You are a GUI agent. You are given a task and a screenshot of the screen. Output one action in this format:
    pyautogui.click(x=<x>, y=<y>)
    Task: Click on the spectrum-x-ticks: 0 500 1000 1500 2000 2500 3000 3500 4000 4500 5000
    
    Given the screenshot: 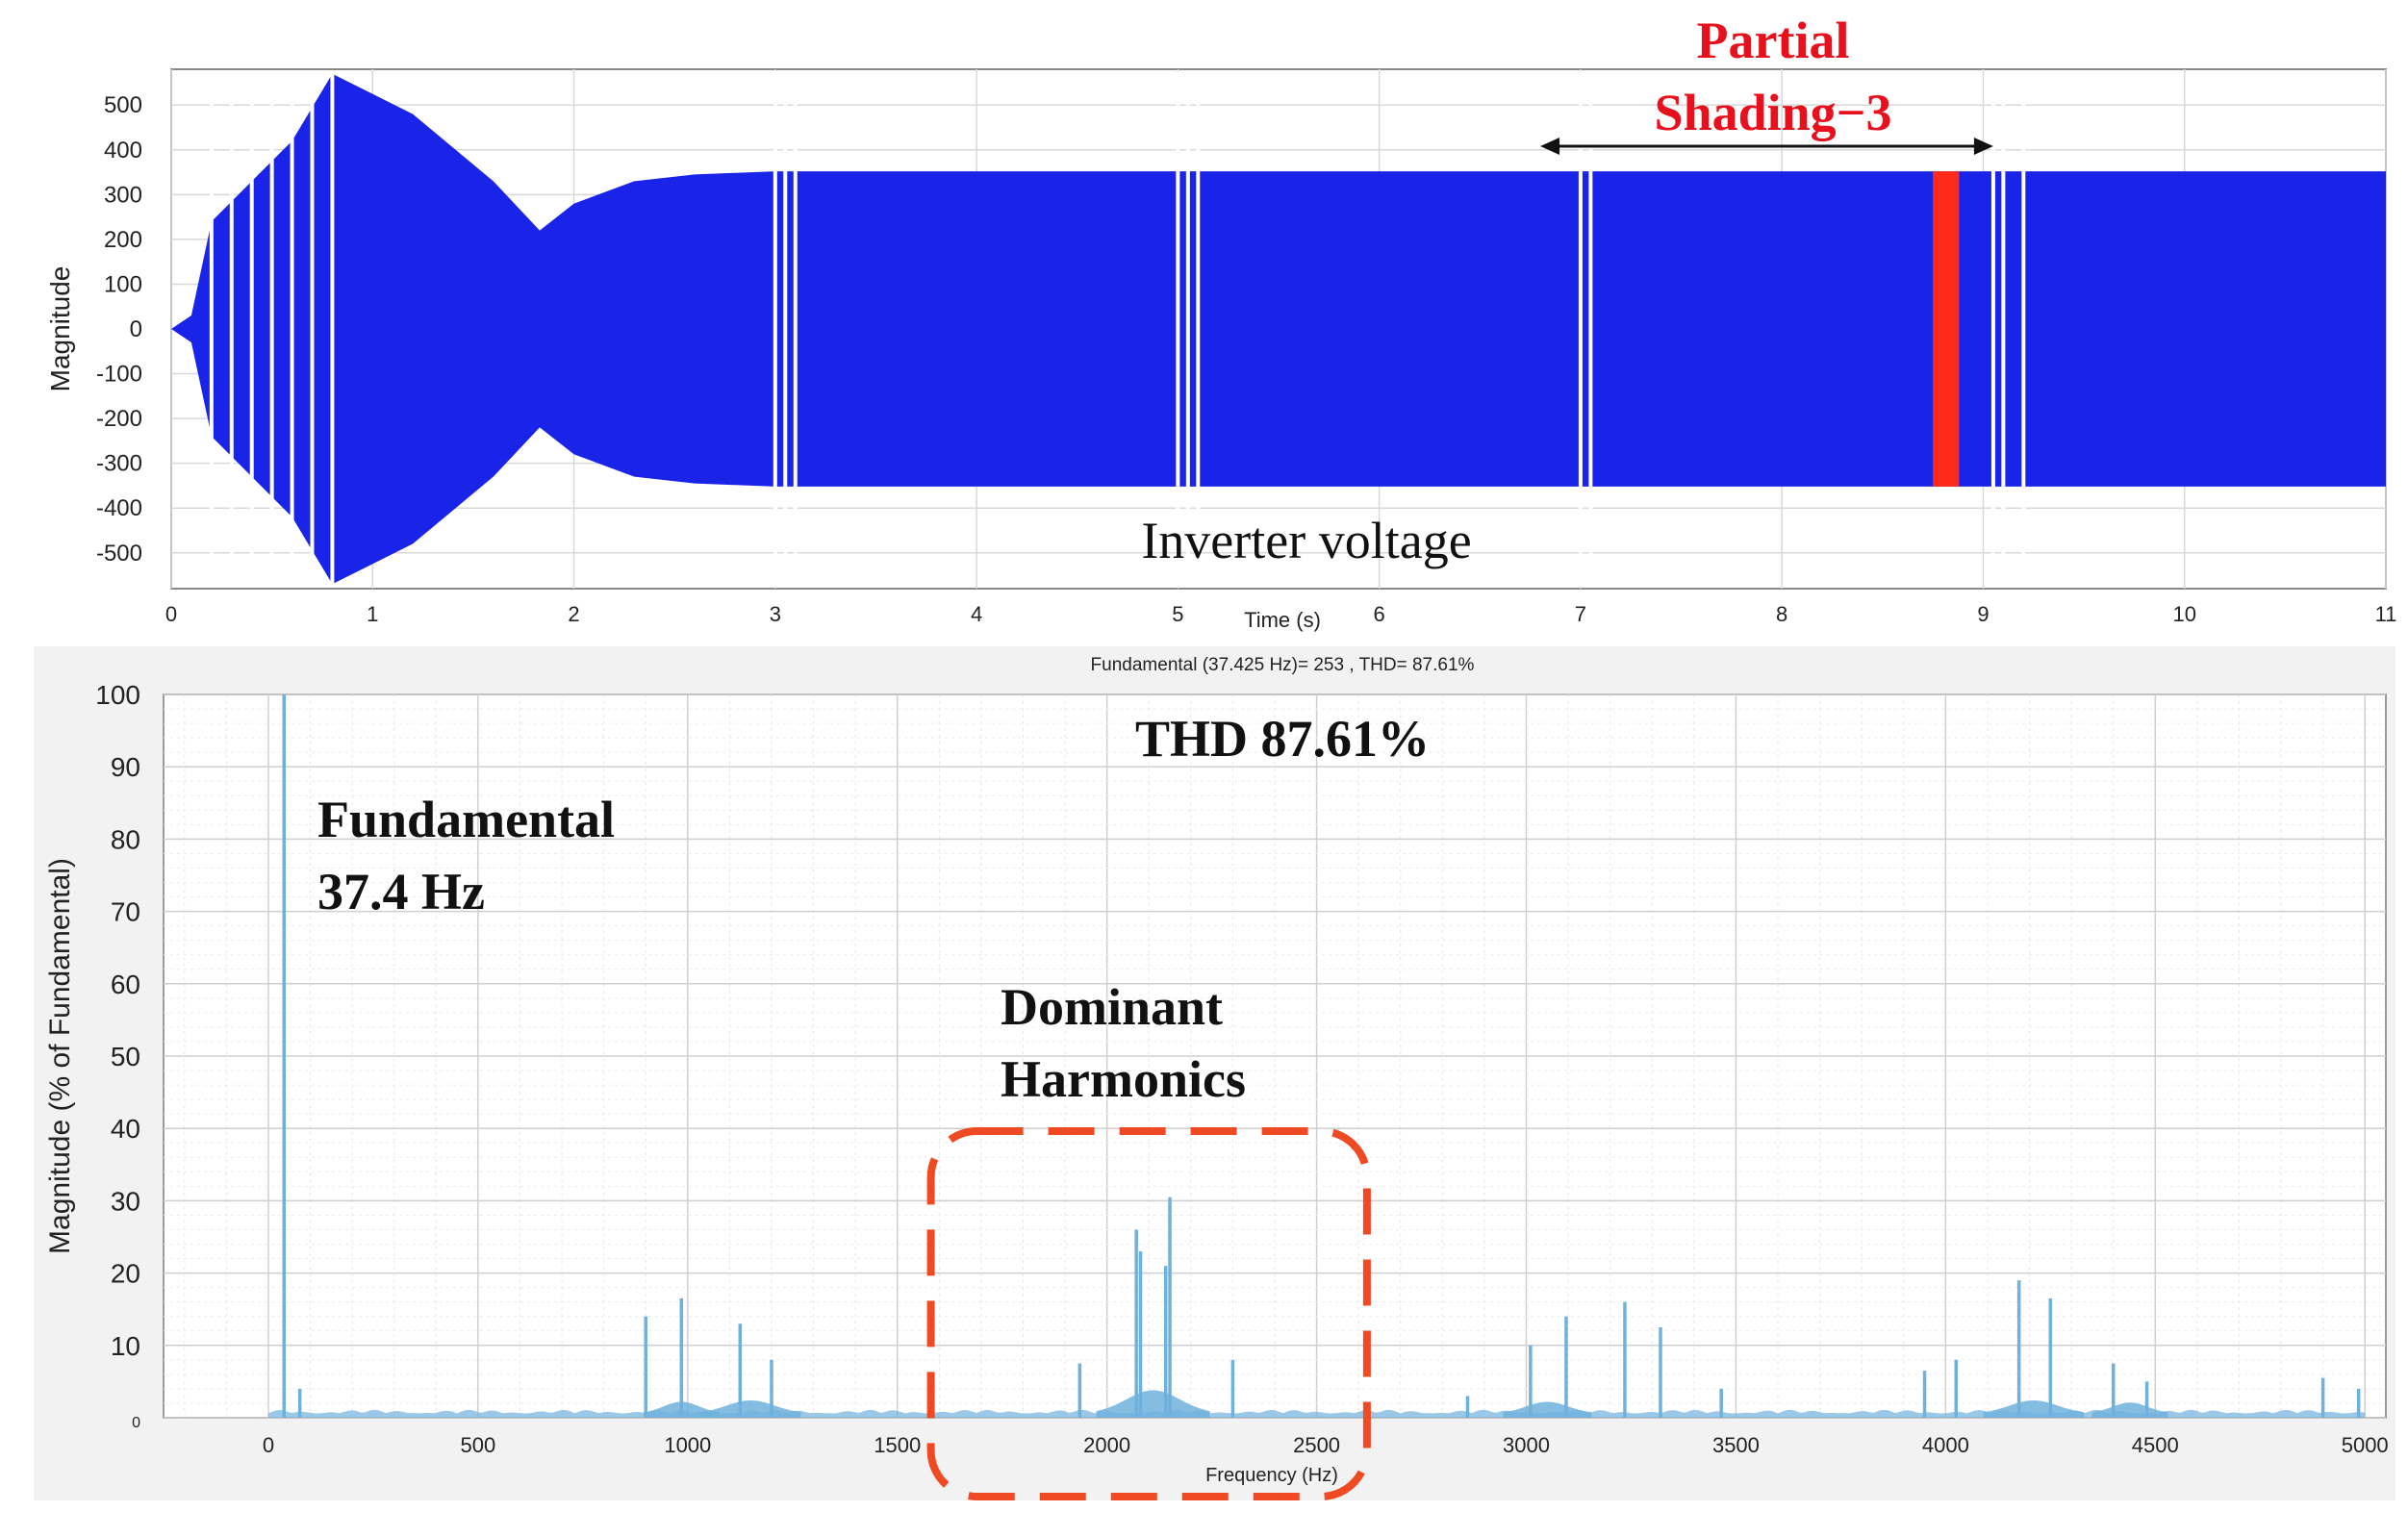 What is the action you would take?
    pyautogui.click(x=1326, y=1445)
    